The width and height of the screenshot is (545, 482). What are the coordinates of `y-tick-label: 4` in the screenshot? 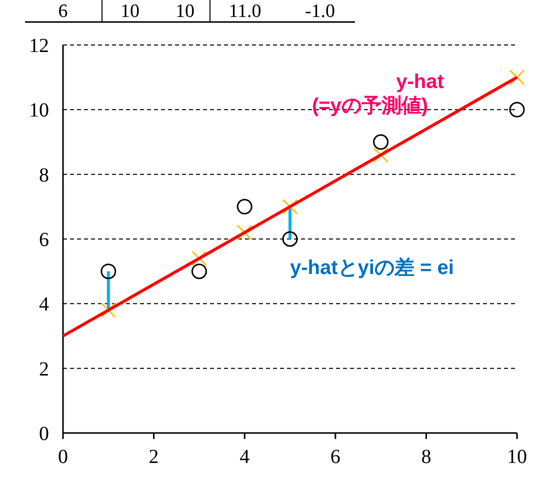 It's located at (44, 305).